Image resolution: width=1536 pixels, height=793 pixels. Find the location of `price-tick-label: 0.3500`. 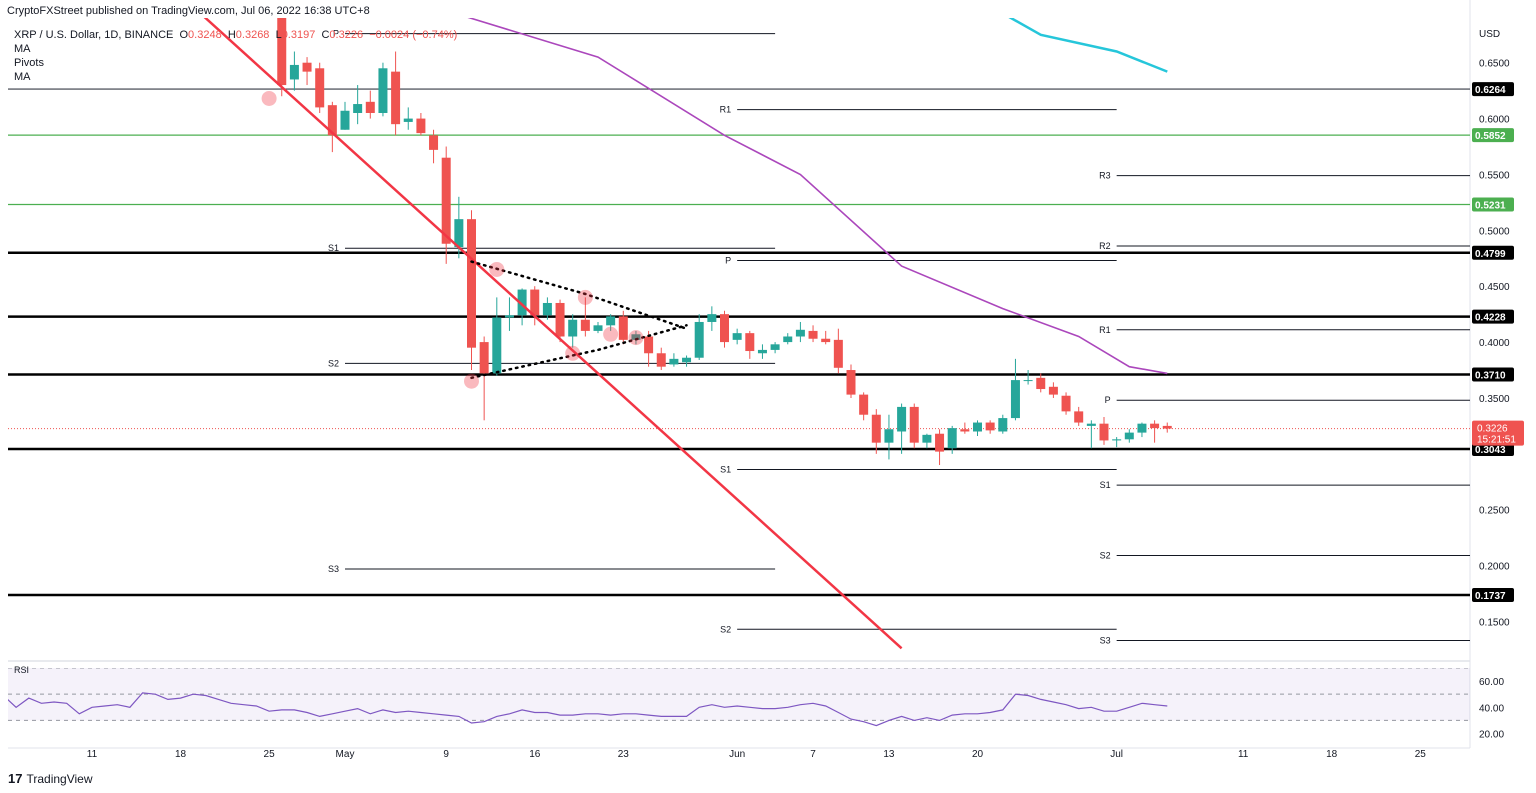

price-tick-label: 0.3500 is located at coordinates (1494, 399).